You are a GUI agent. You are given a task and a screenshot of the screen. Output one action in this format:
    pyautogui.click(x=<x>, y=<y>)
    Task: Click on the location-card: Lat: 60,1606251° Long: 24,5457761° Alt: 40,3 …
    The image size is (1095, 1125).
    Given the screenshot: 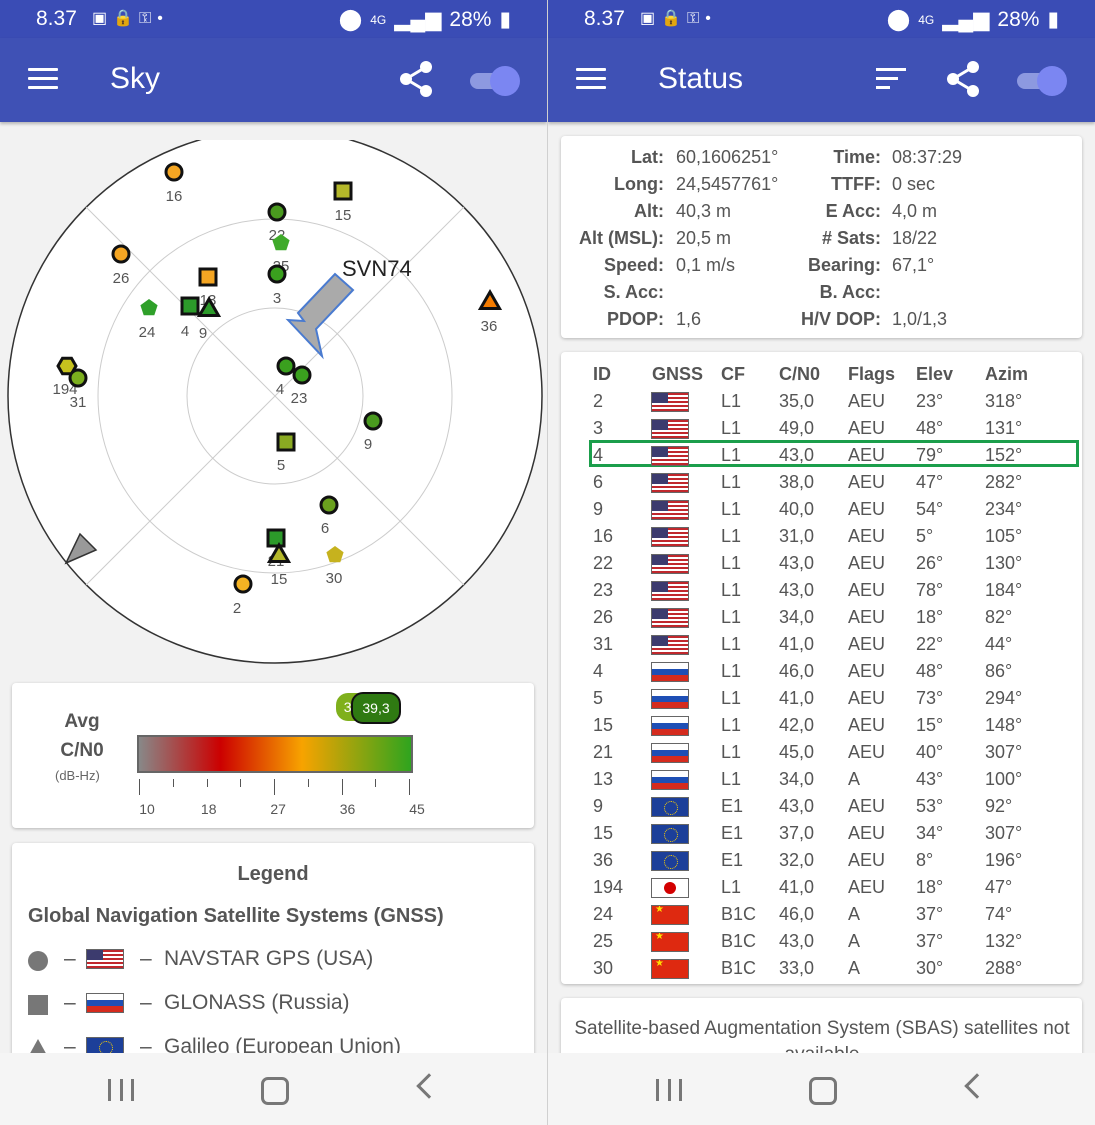 What is the action you would take?
    pyautogui.click(x=821, y=237)
    